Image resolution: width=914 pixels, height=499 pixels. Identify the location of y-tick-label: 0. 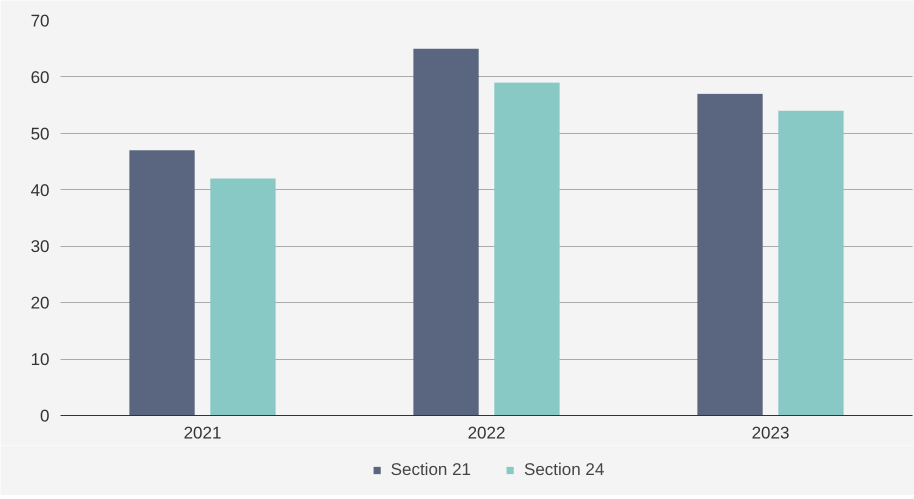
(45, 416).